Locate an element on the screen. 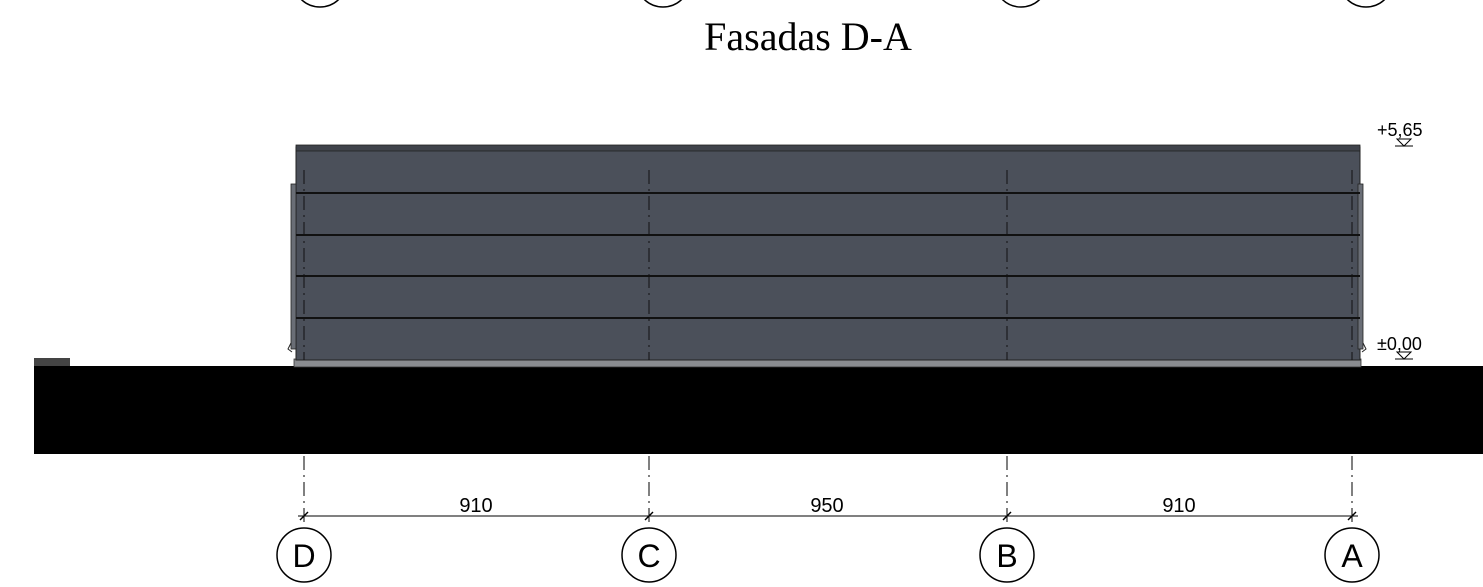 Image resolution: width=1483 pixels, height=587 pixels. dimension-label-dc: 910 is located at coordinates (475, 506).